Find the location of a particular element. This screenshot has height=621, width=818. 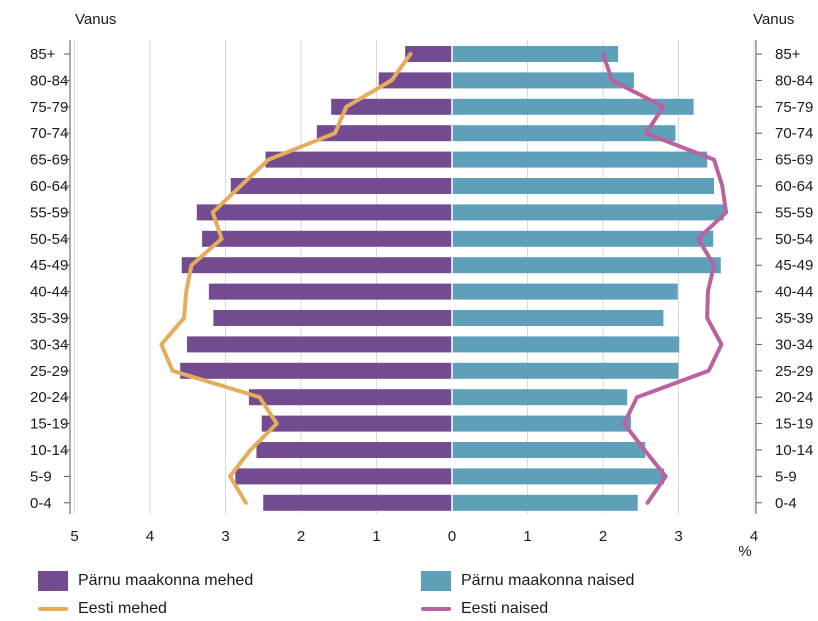

y-tick-label-left: 80-84 is located at coordinates (49, 80).